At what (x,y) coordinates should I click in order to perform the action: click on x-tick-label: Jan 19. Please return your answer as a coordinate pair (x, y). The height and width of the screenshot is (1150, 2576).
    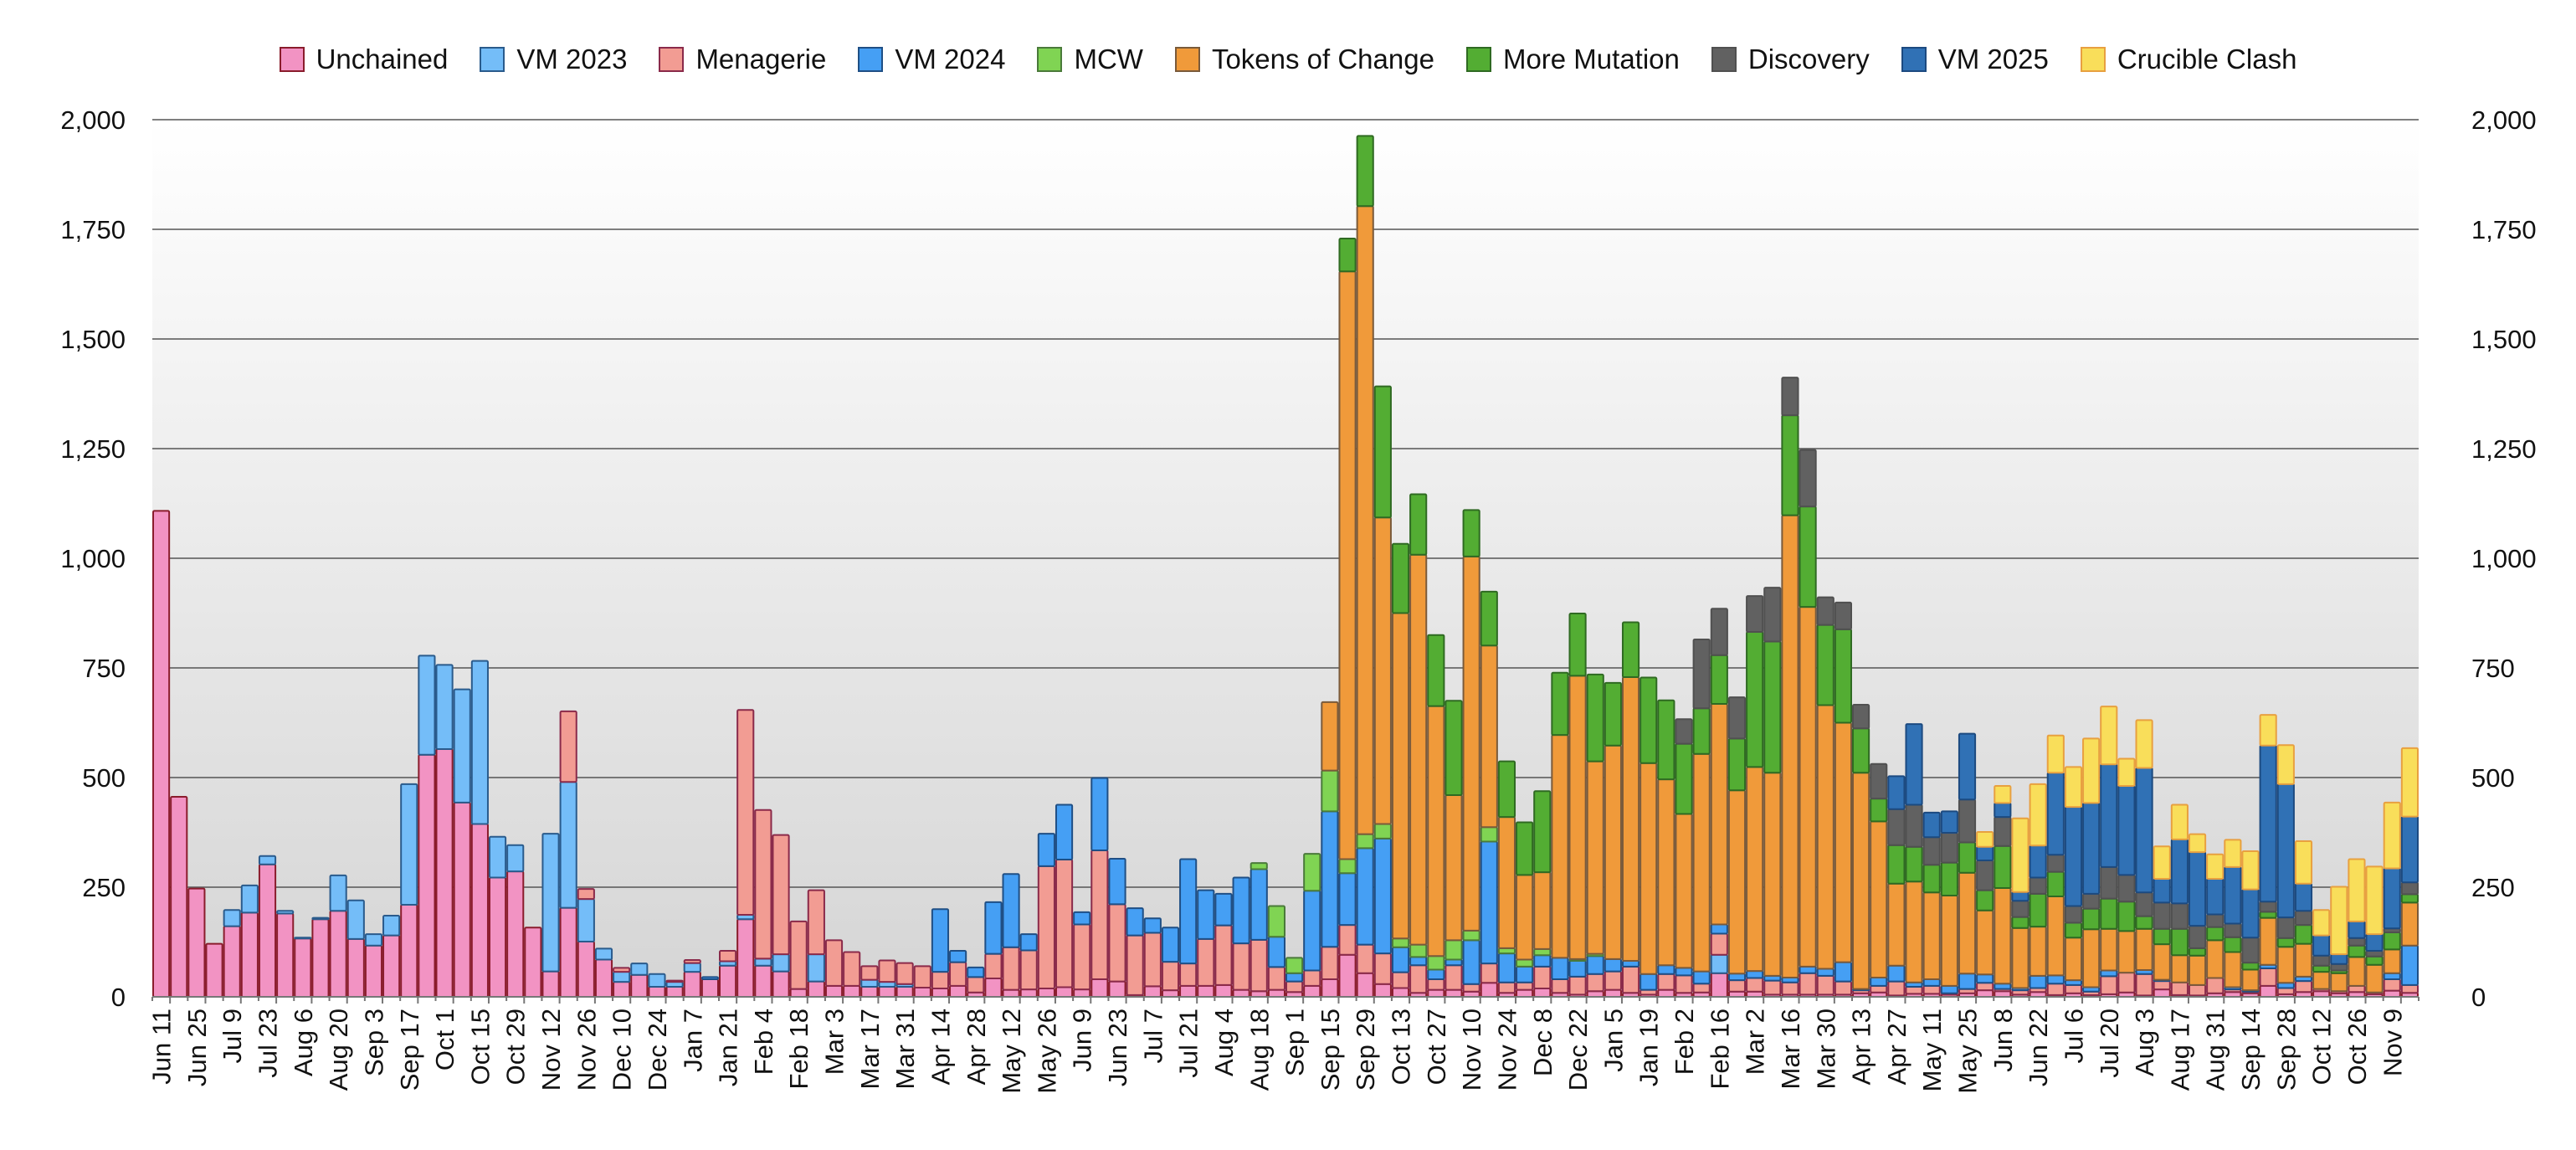
    Looking at the image, I should click on (1649, 1047).